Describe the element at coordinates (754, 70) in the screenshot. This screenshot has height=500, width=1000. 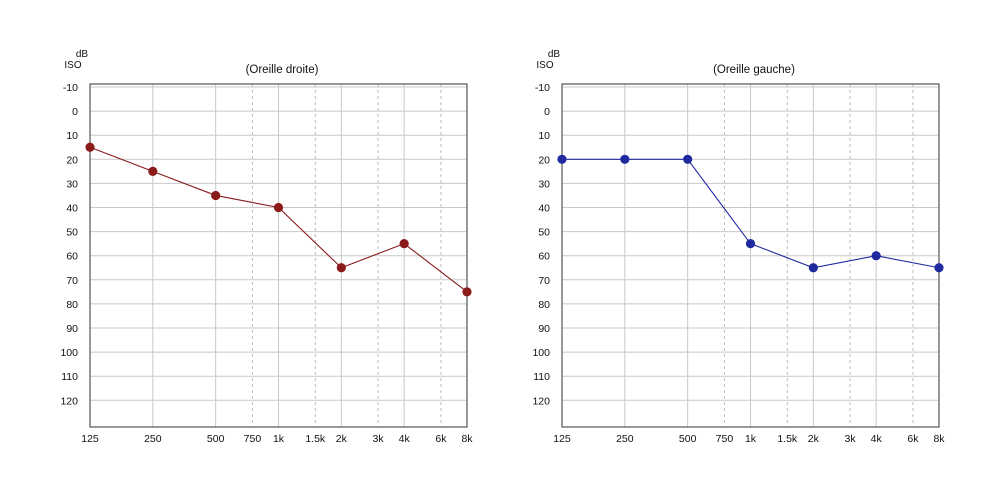
I see `chart-title: (Oreille gauche)` at that location.